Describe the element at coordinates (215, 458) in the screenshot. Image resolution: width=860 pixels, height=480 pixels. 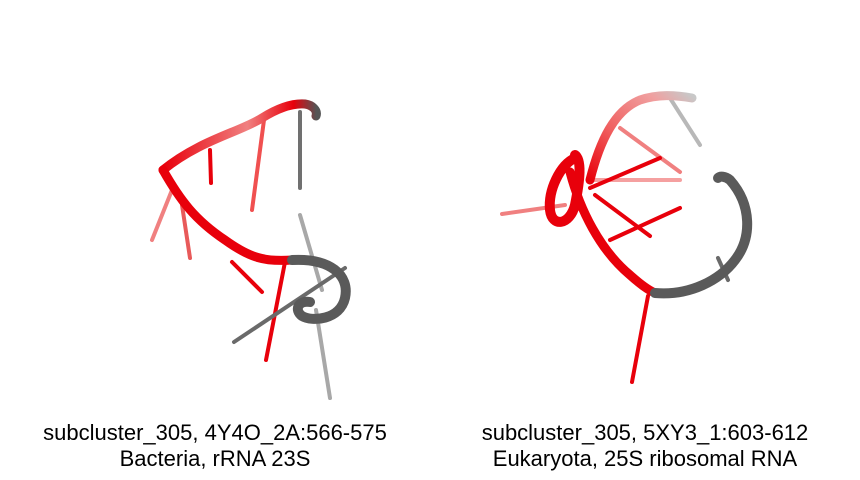
I see `caption-subtitle: Bacteria, rRNA 23S` at that location.